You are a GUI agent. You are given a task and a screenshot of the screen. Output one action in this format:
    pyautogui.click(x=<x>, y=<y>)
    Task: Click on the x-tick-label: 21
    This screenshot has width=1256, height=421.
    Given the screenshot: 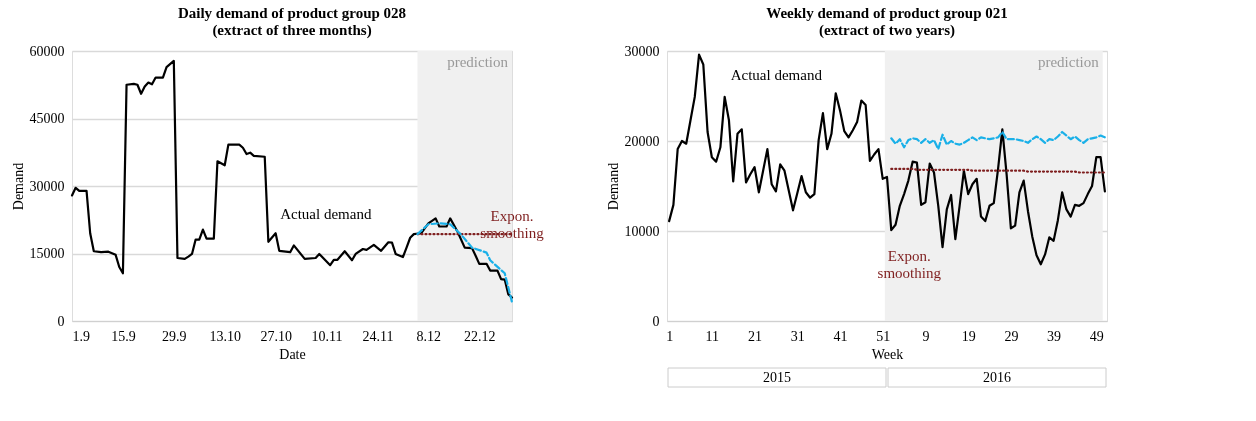 What is the action you would take?
    pyautogui.click(x=755, y=336)
    